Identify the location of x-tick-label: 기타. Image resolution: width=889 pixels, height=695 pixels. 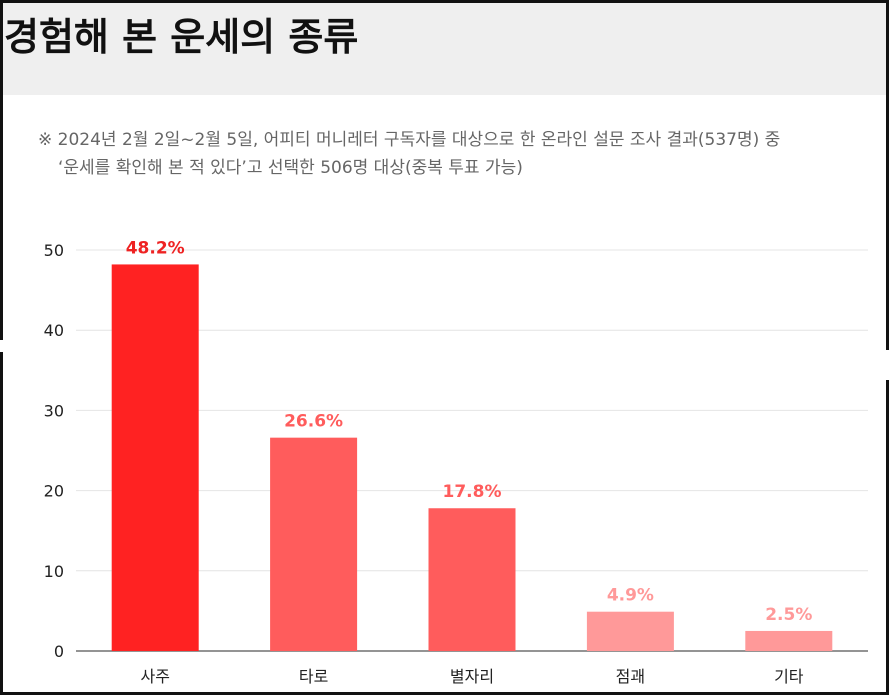
(789, 676).